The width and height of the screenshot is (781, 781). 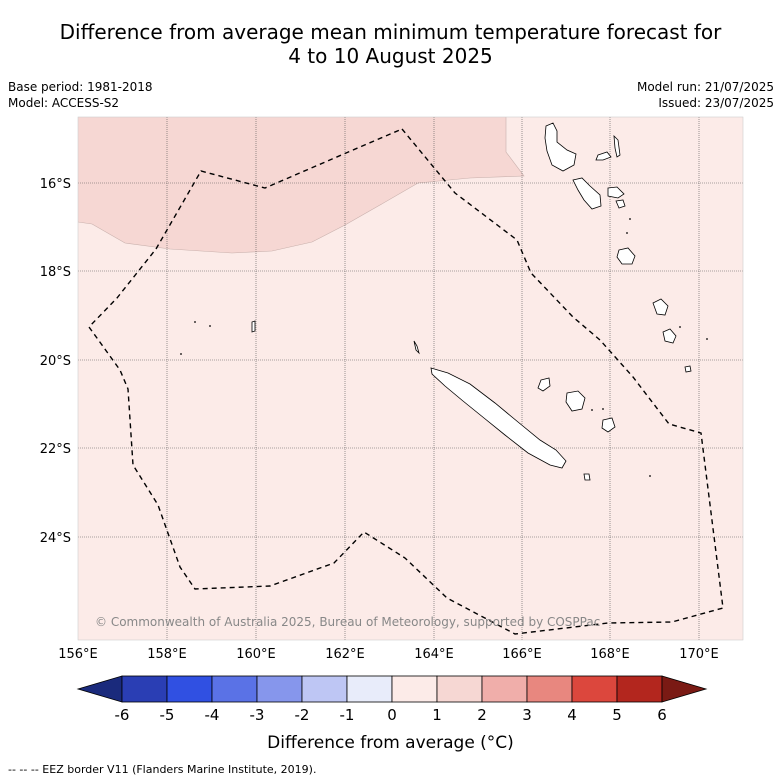 I want to click on lat-tick-labels: 16°S 18°S 20°S 22°S 24°S, so click(x=55, y=361).